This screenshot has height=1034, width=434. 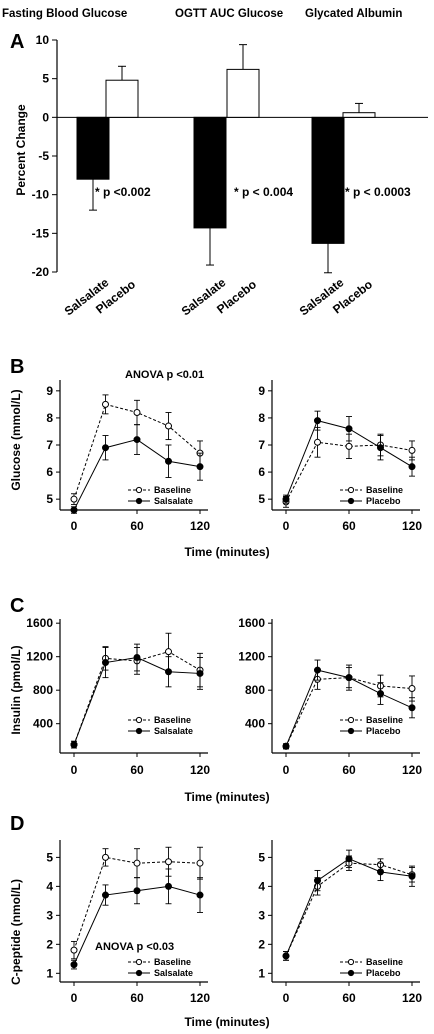 What do you see at coordinates (49, 418) in the screenshot?
I see `y-tick-label: 8` at bounding box center [49, 418].